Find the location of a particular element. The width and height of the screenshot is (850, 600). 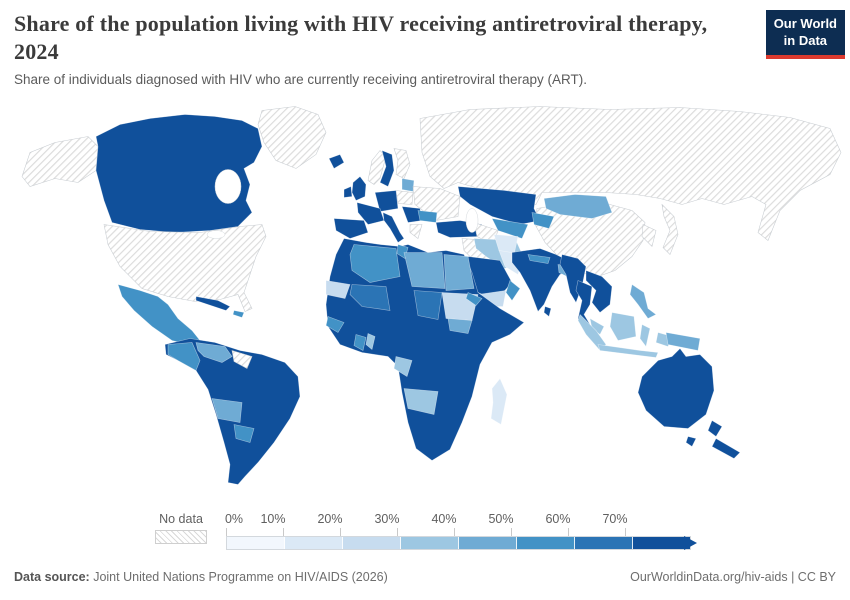

region-algeria is located at coordinates (375, 263).